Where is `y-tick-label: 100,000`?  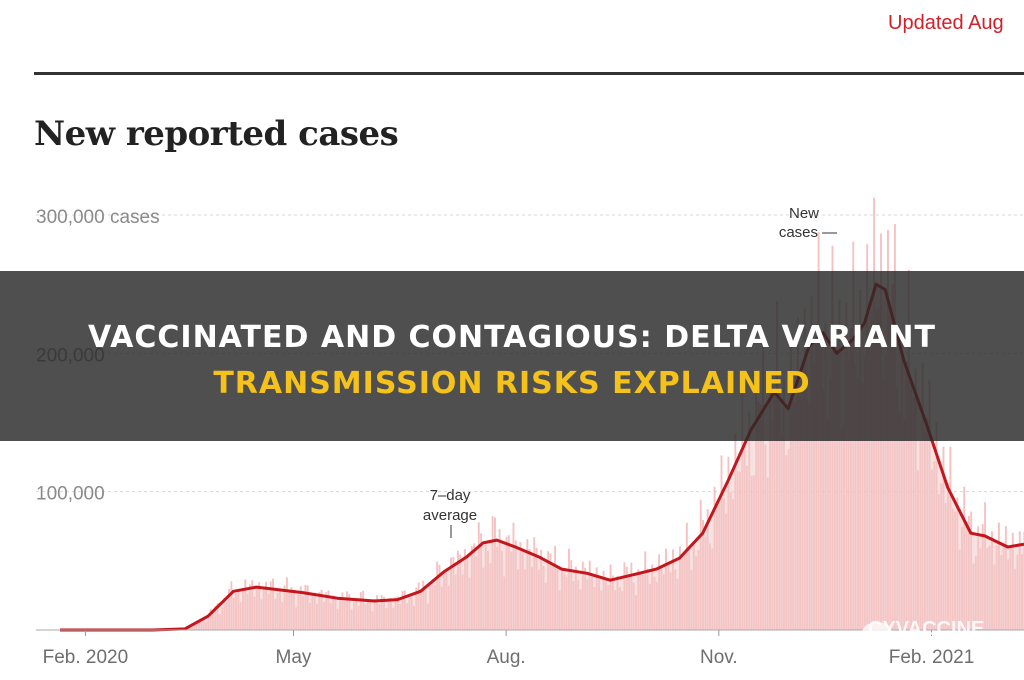
y-tick-label: 100,000 is located at coordinates (70, 494).